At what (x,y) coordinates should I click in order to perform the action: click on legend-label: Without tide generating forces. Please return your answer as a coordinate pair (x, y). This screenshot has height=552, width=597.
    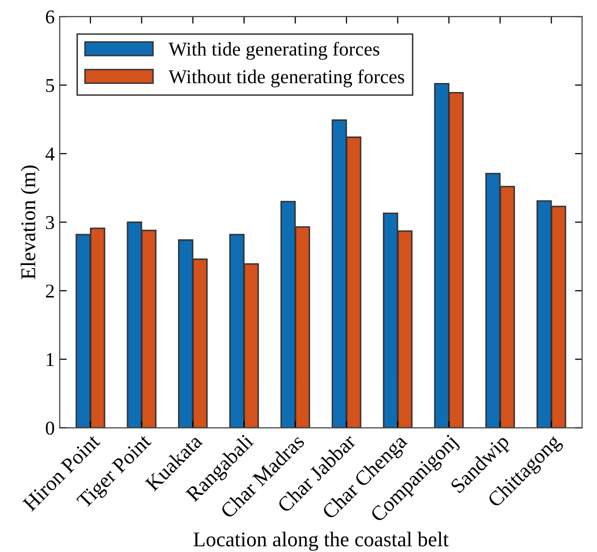
    Looking at the image, I should click on (286, 78).